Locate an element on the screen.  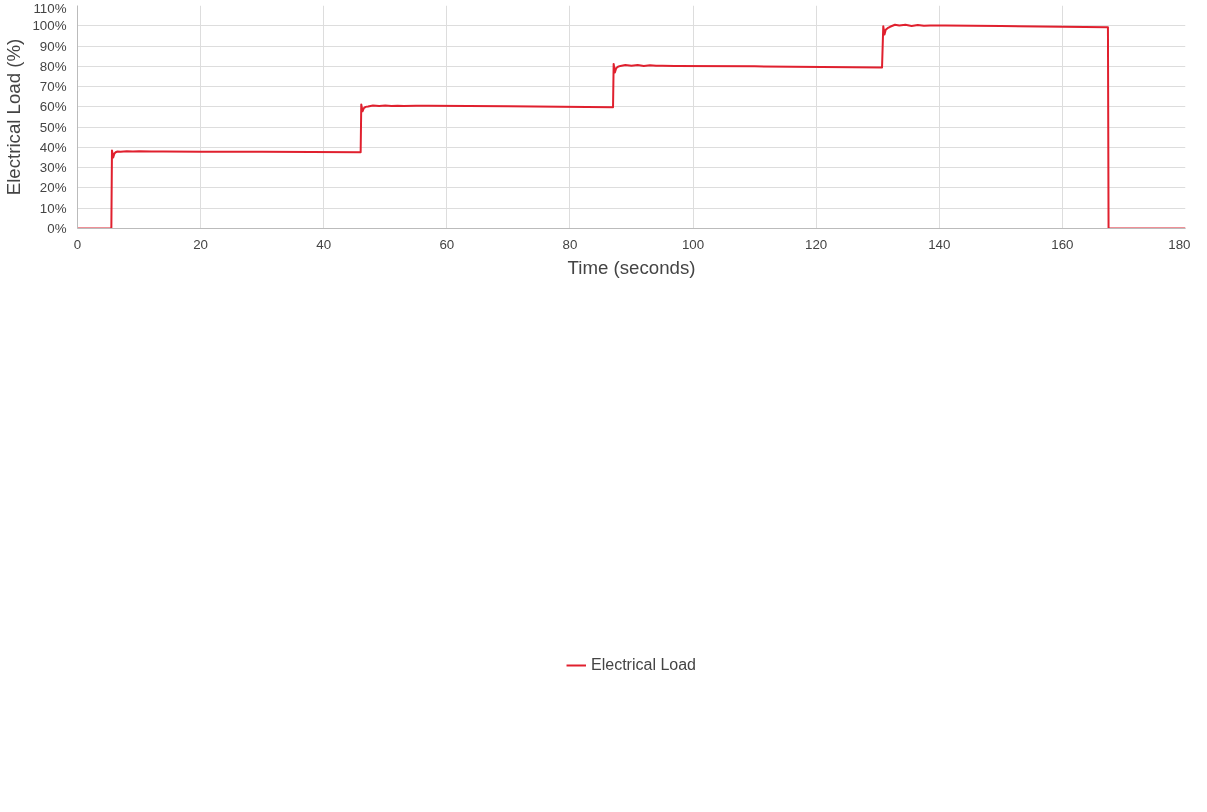
y-tick-label: 10% is located at coordinates (53, 208).